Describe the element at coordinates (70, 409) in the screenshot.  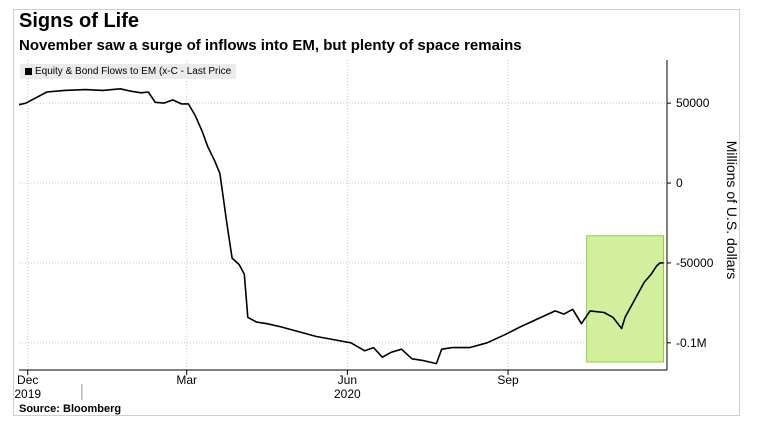
I see `source-note: Source: Bloomberg` at that location.